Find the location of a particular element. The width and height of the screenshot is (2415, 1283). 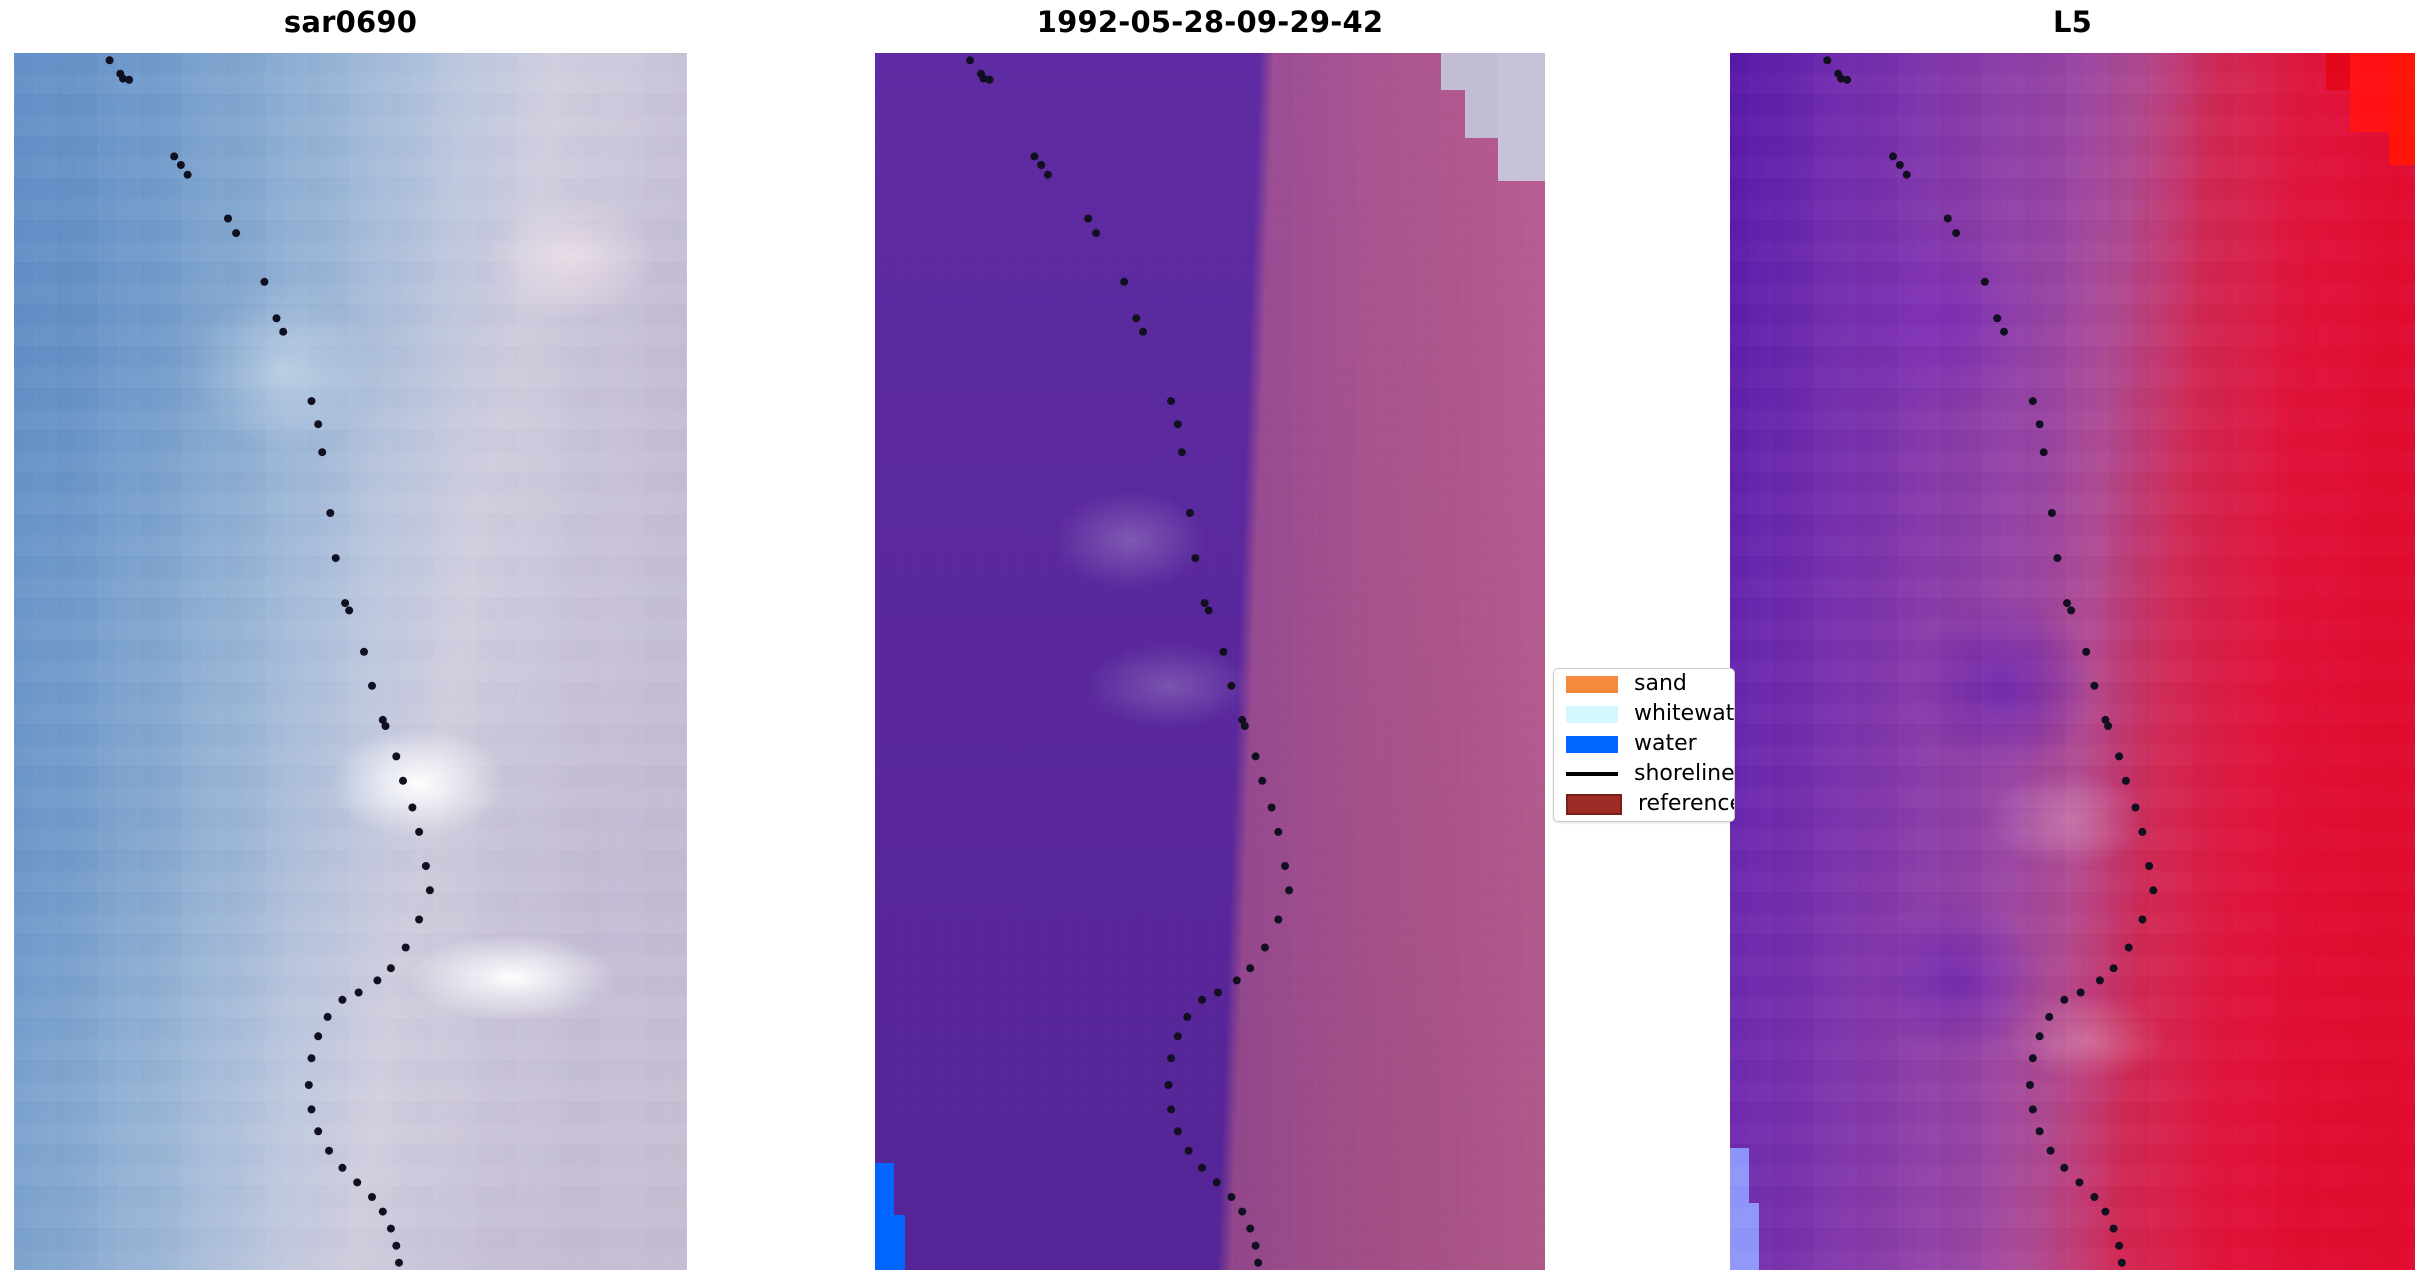

legend-item-whitewater: whitewater is located at coordinates (1644, 714).